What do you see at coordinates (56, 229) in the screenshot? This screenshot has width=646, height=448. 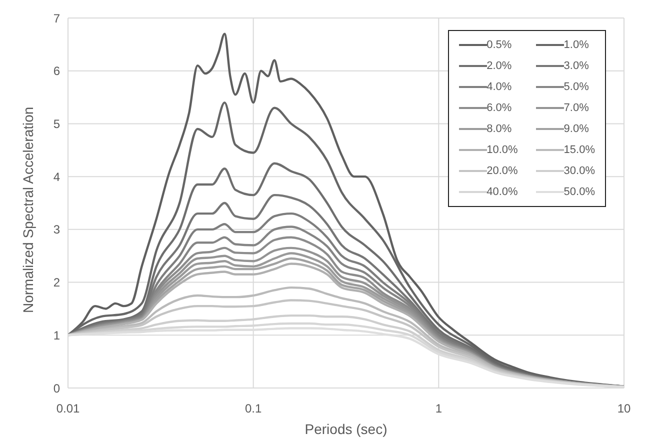 I see `y-tick-label: 3` at bounding box center [56, 229].